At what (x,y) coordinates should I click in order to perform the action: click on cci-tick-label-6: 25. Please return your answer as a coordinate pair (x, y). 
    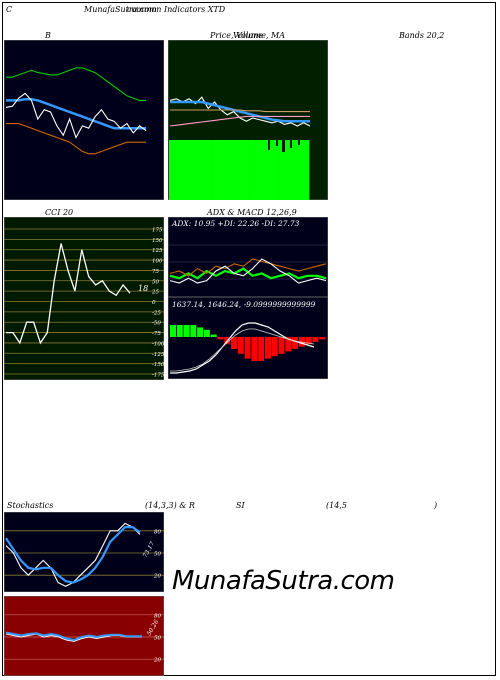
    Looking at the image, I should click on (155, 293).